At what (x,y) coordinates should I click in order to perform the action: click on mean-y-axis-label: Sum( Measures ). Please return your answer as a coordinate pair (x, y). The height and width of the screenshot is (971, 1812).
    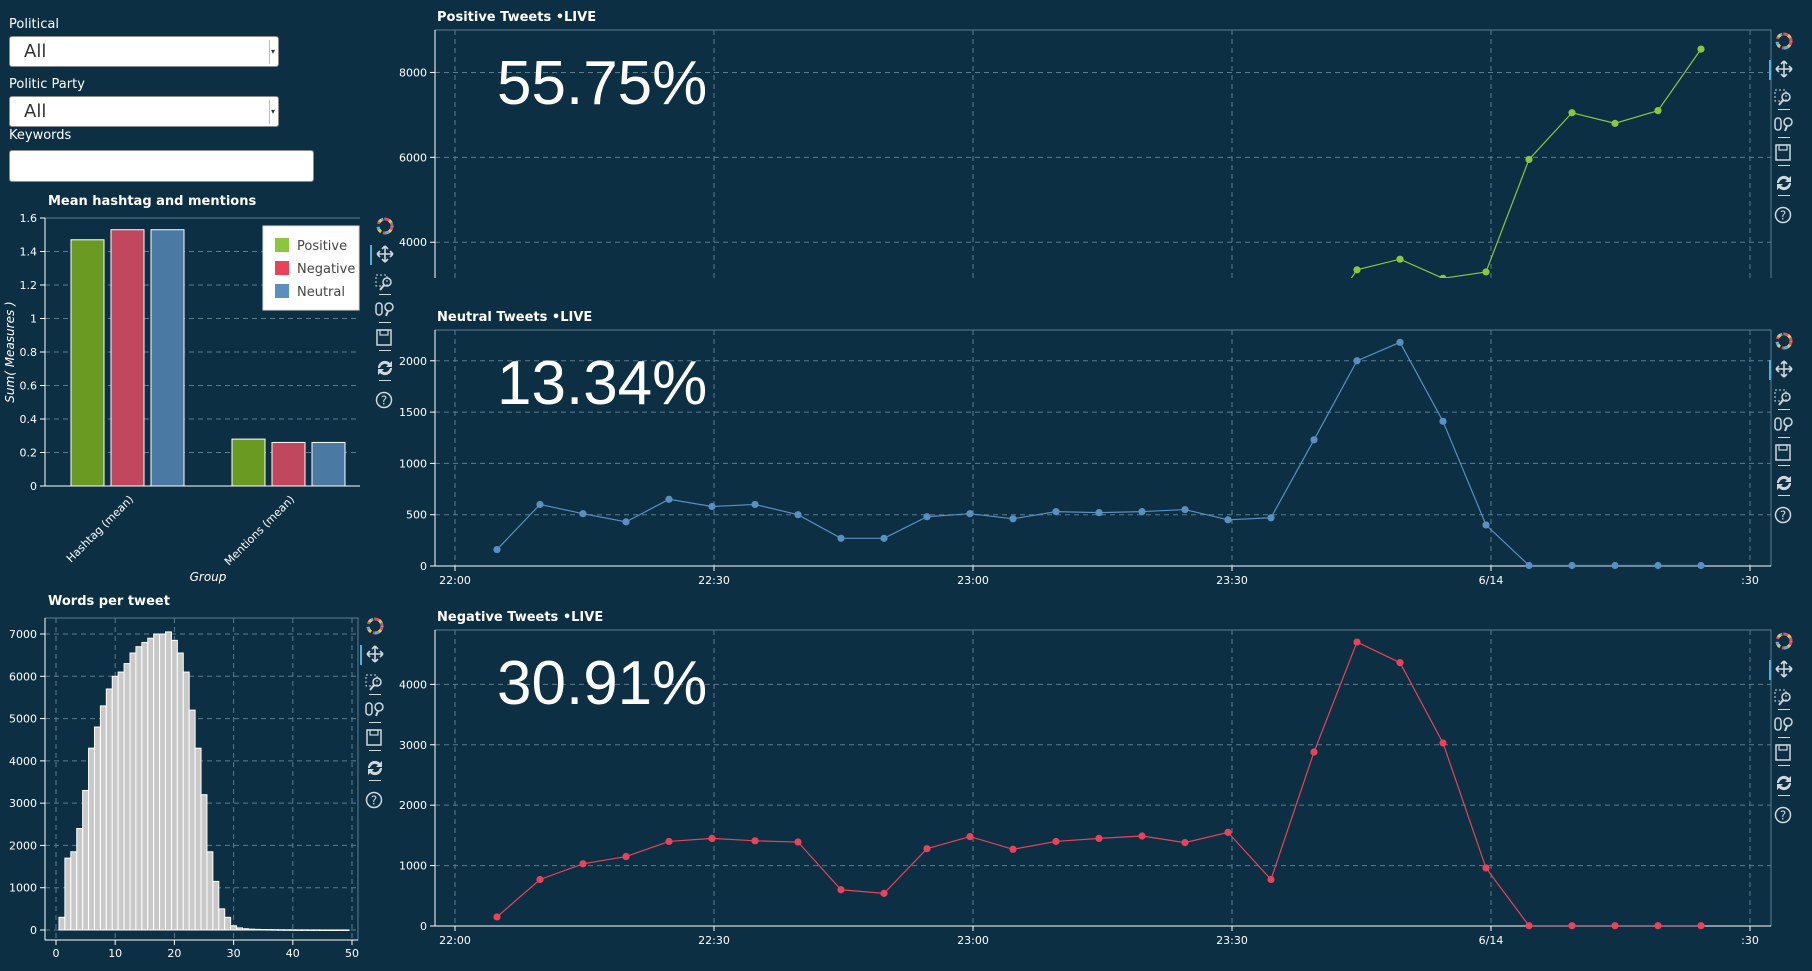
    Looking at the image, I should click on (10, 351).